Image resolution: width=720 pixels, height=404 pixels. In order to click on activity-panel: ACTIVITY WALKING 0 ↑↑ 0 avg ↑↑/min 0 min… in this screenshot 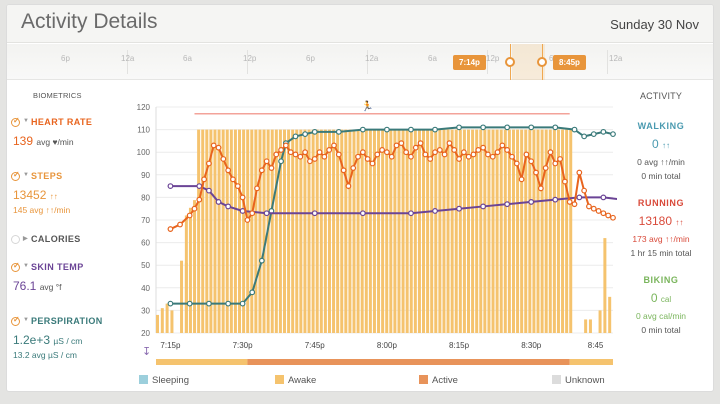, I will do `click(661, 216)`.